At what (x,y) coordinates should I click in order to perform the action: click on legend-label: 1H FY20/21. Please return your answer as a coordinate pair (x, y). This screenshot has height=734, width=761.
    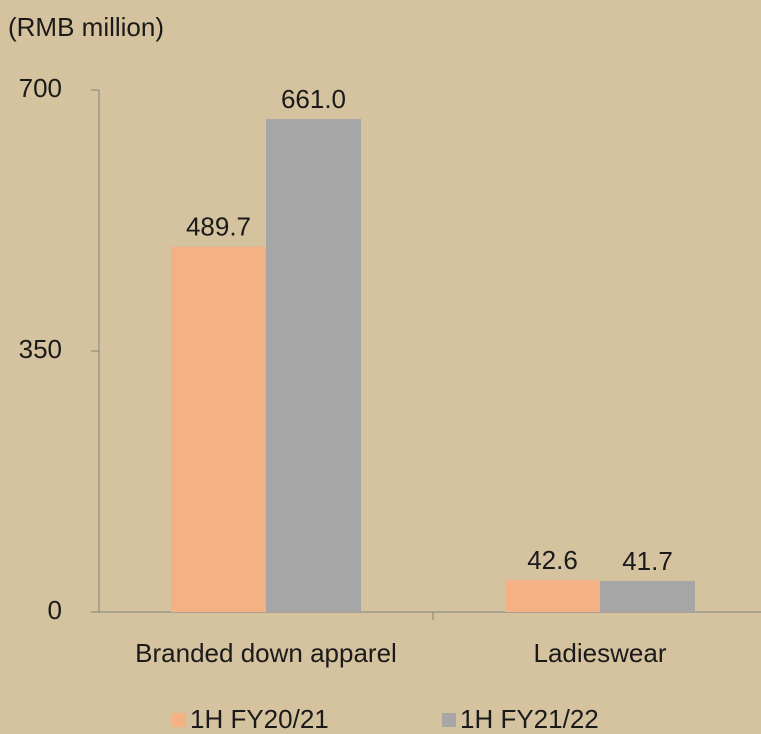
    Looking at the image, I should click on (259, 719).